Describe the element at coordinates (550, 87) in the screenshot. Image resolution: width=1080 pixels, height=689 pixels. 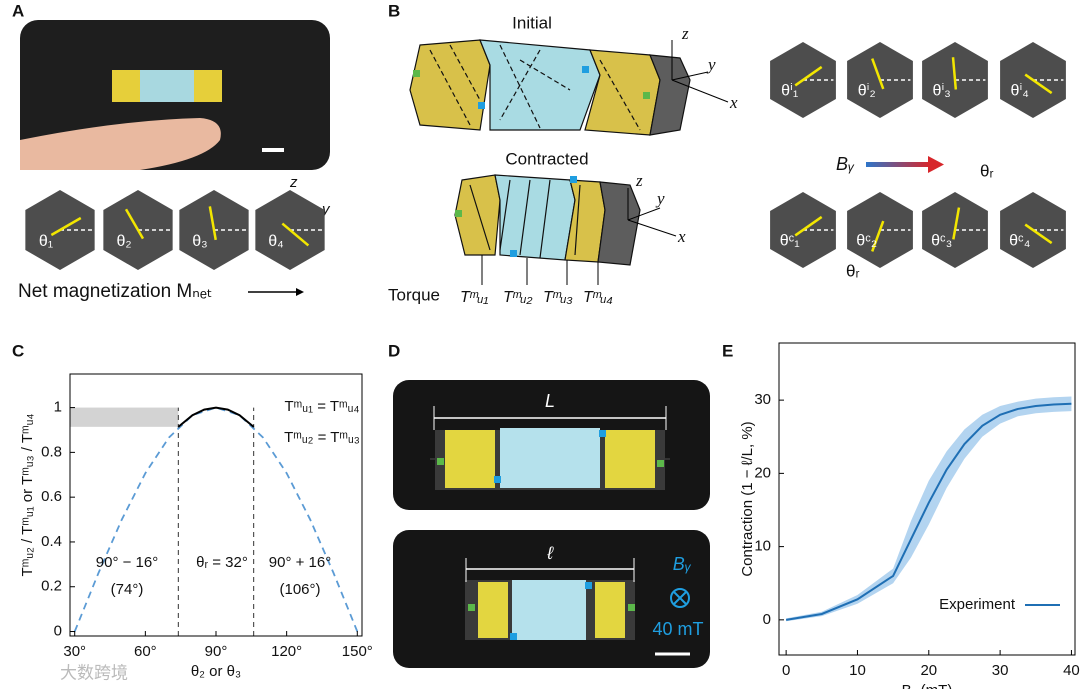
I see `prism-initial` at that location.